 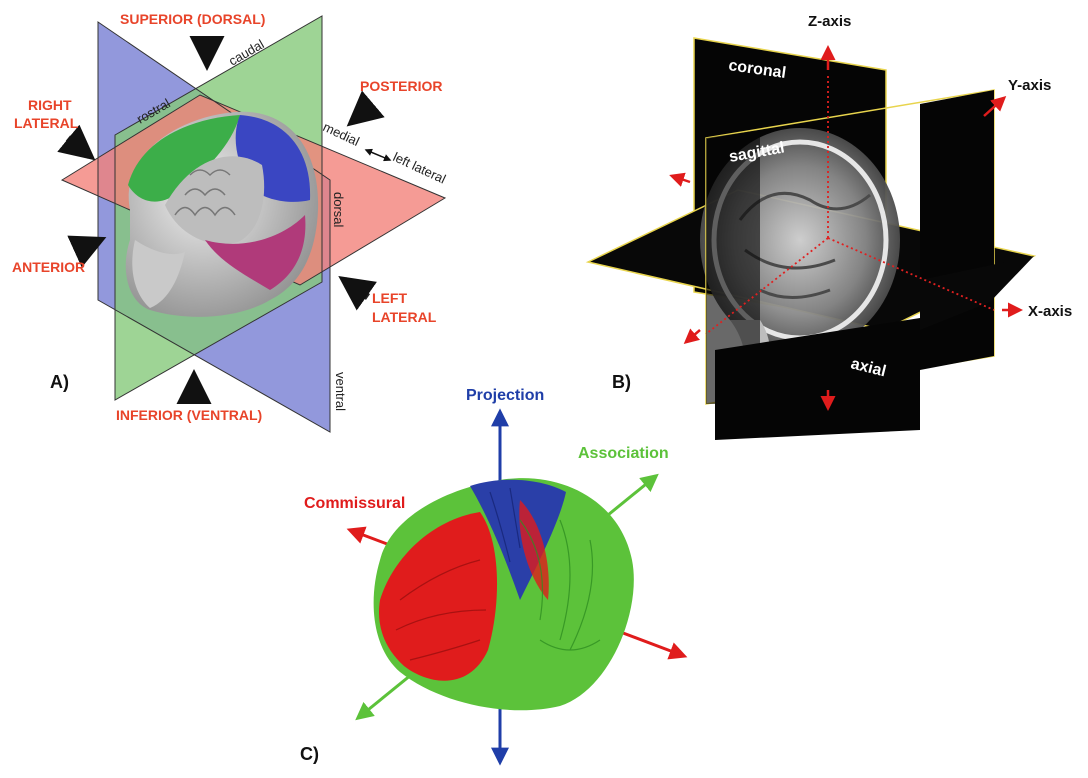 What do you see at coordinates (401, 86) in the screenshot?
I see `label-posterior: POSTERIOR` at bounding box center [401, 86].